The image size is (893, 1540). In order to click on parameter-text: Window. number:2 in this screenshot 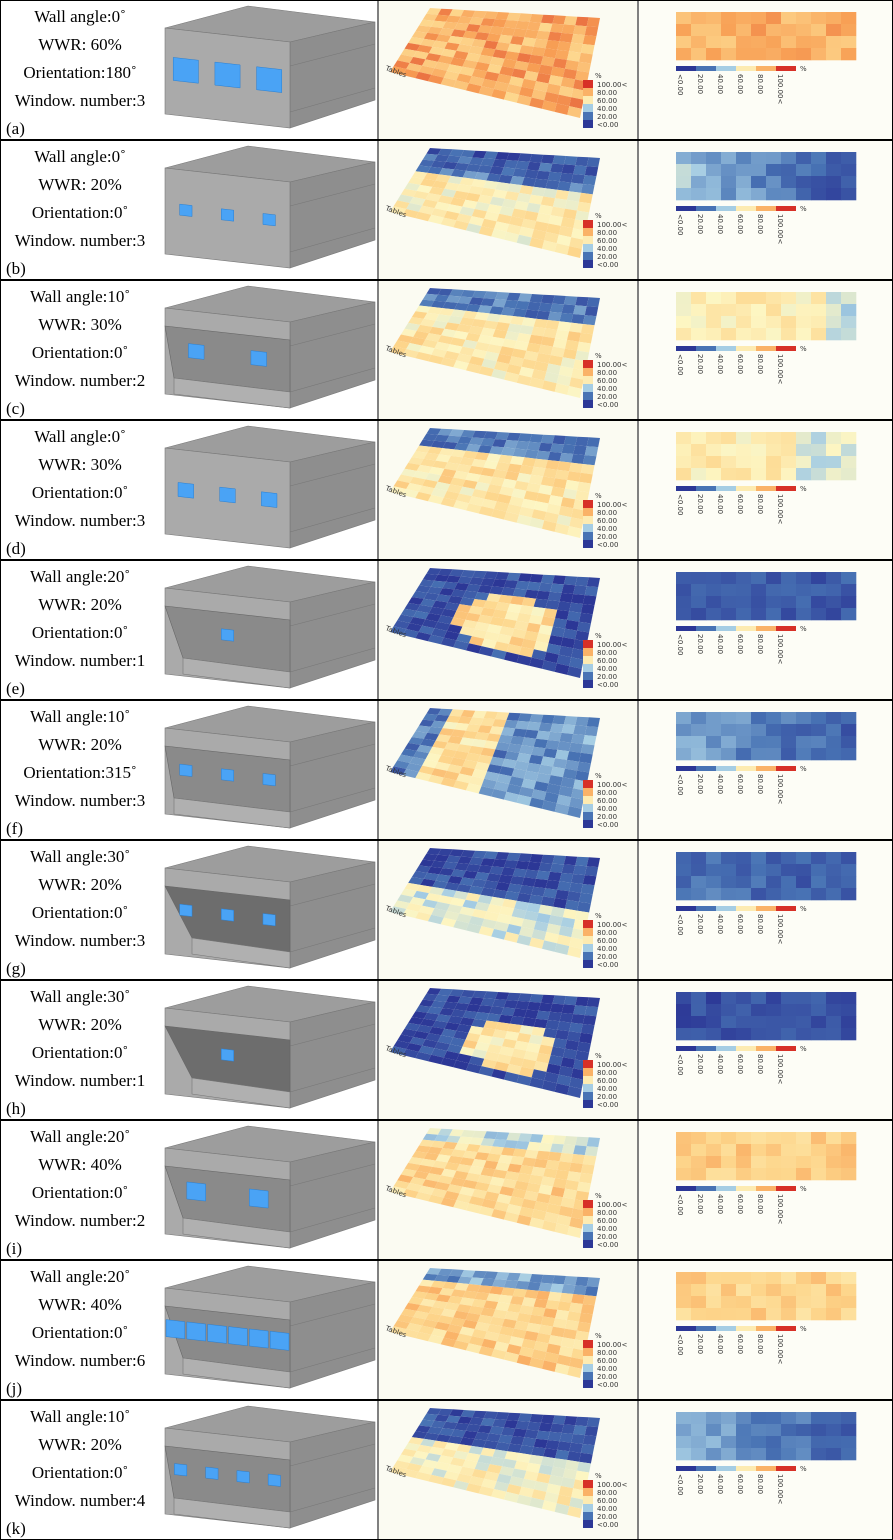, I will do `click(80, 380)`.